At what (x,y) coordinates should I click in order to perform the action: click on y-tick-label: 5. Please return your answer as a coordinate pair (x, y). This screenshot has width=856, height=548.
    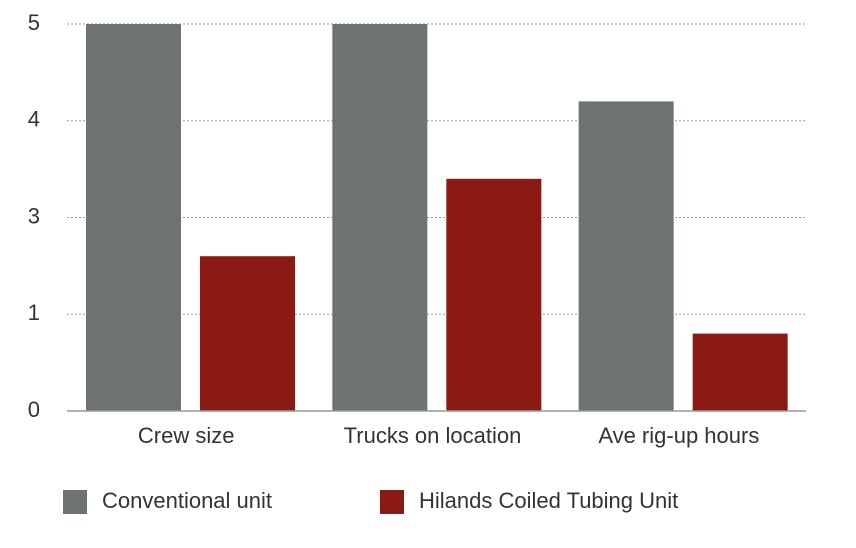
    Looking at the image, I should click on (34, 22).